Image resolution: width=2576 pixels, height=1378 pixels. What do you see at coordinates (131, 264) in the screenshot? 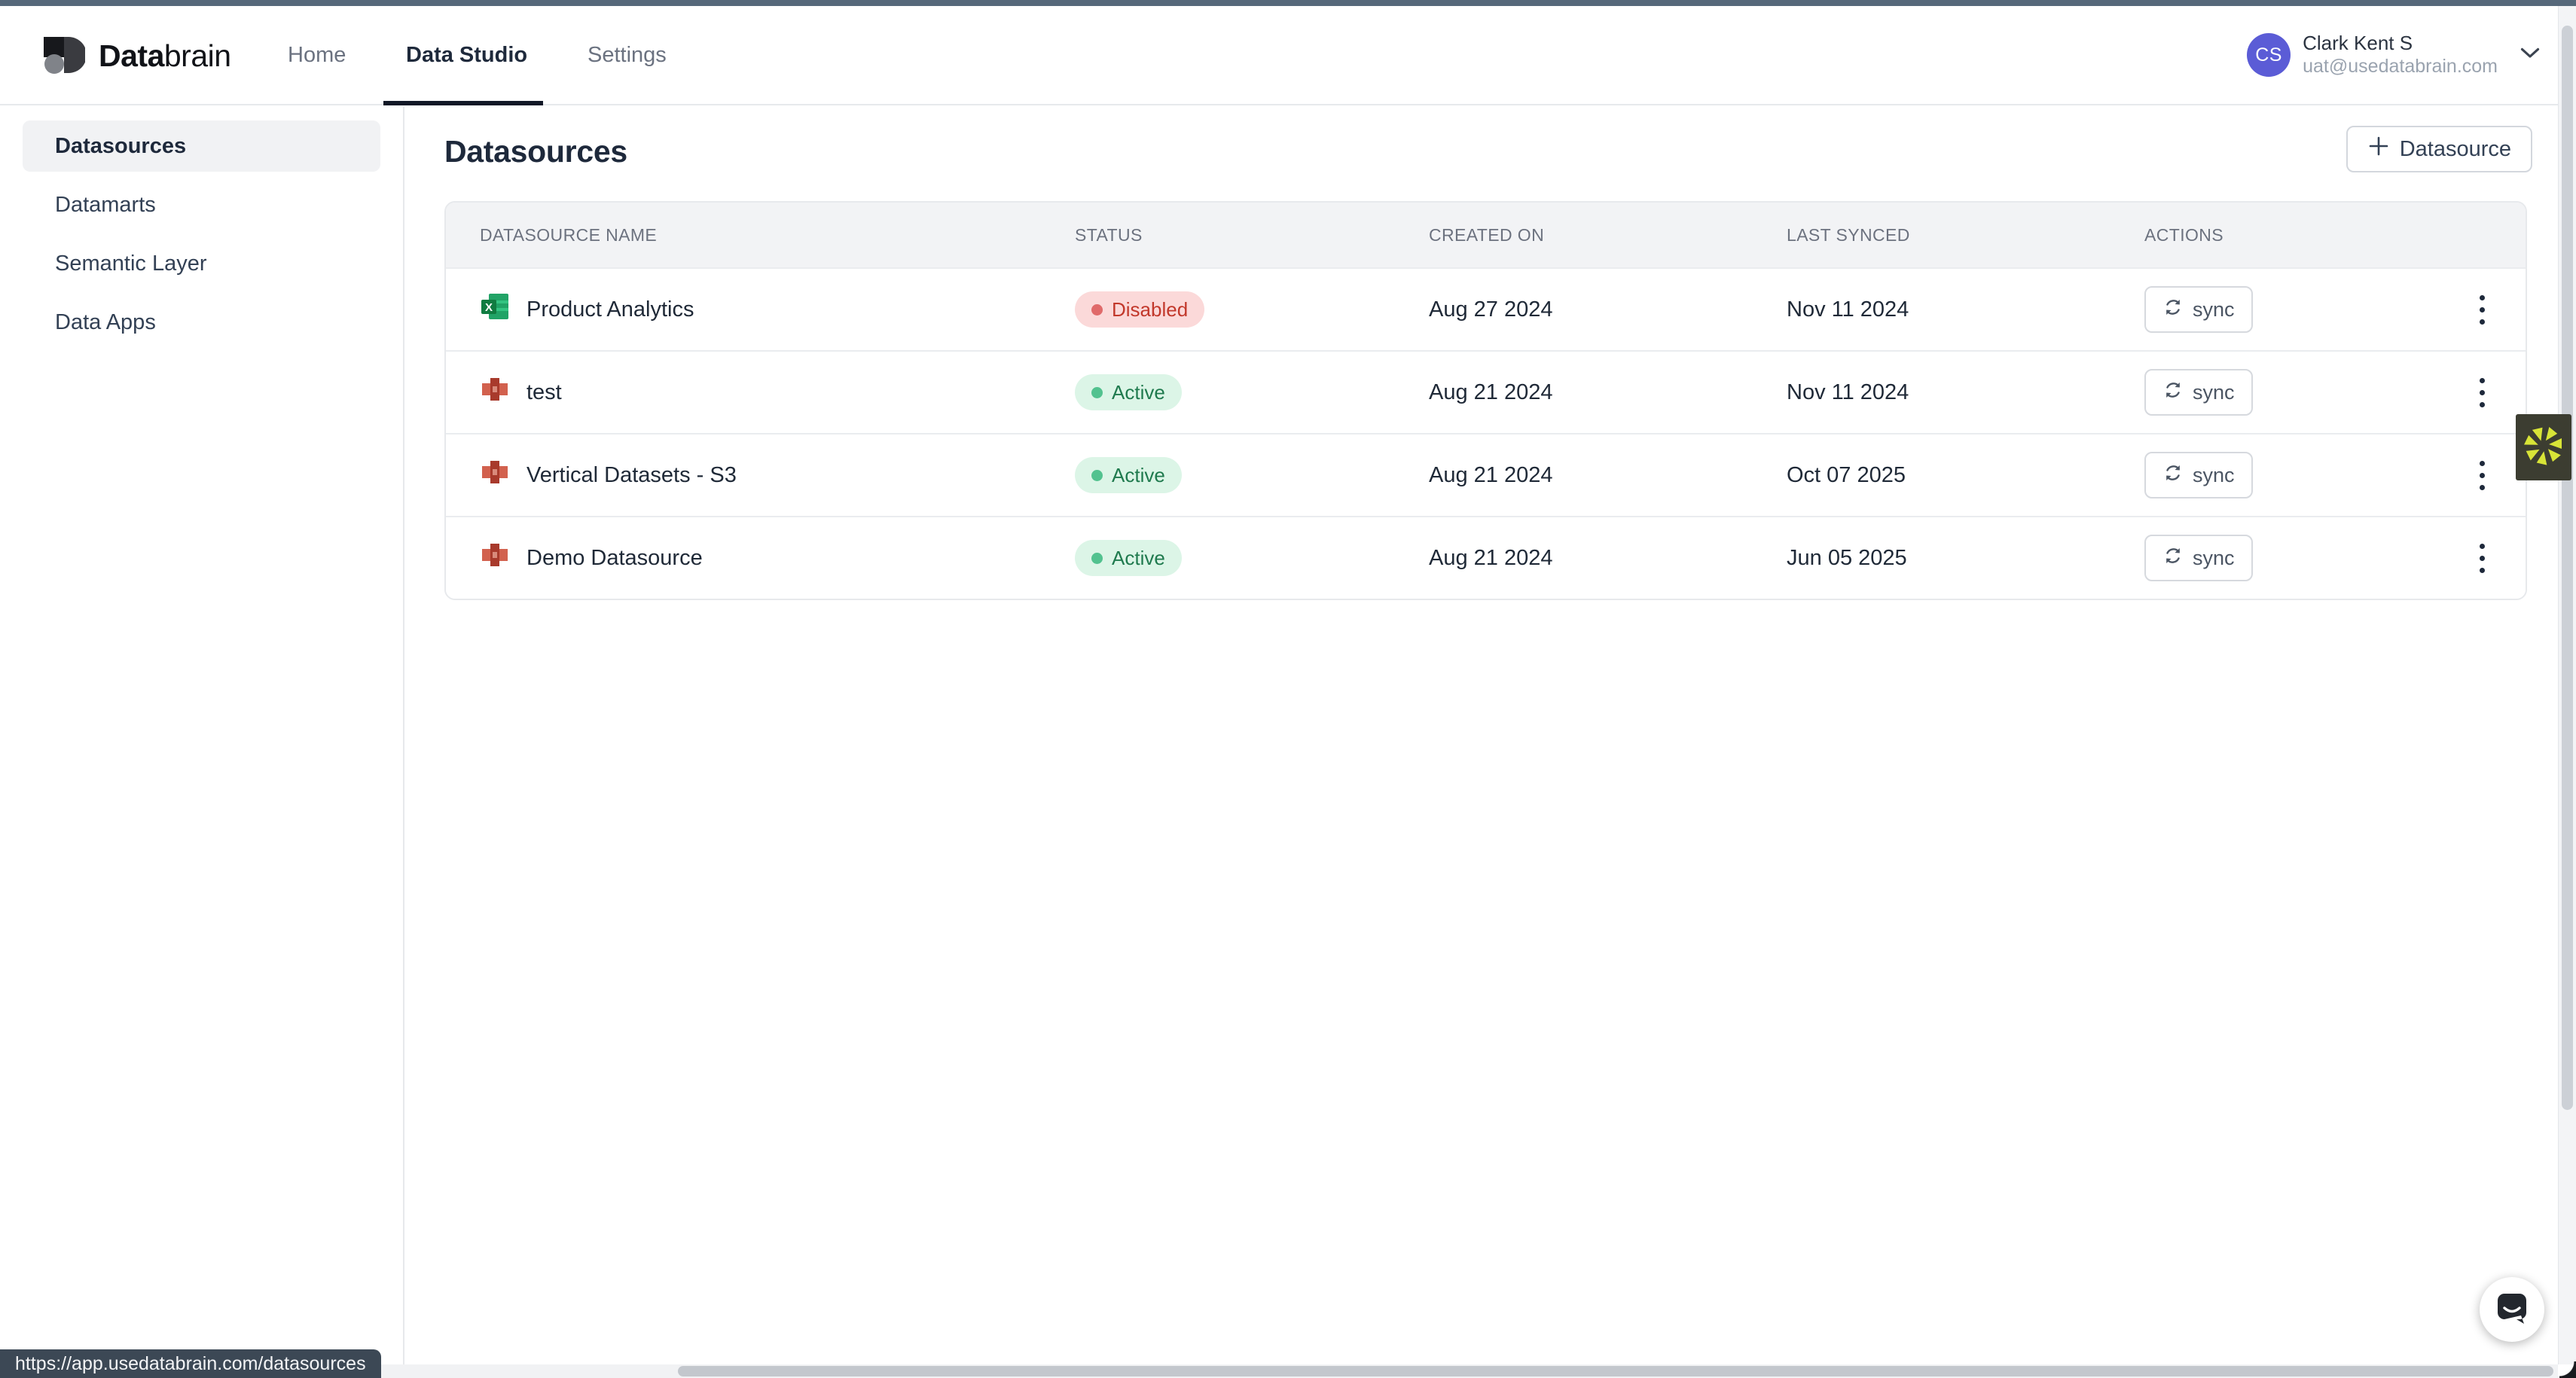
I see `sidebar-item-semantic-layer: Semantic Layer` at bounding box center [131, 264].